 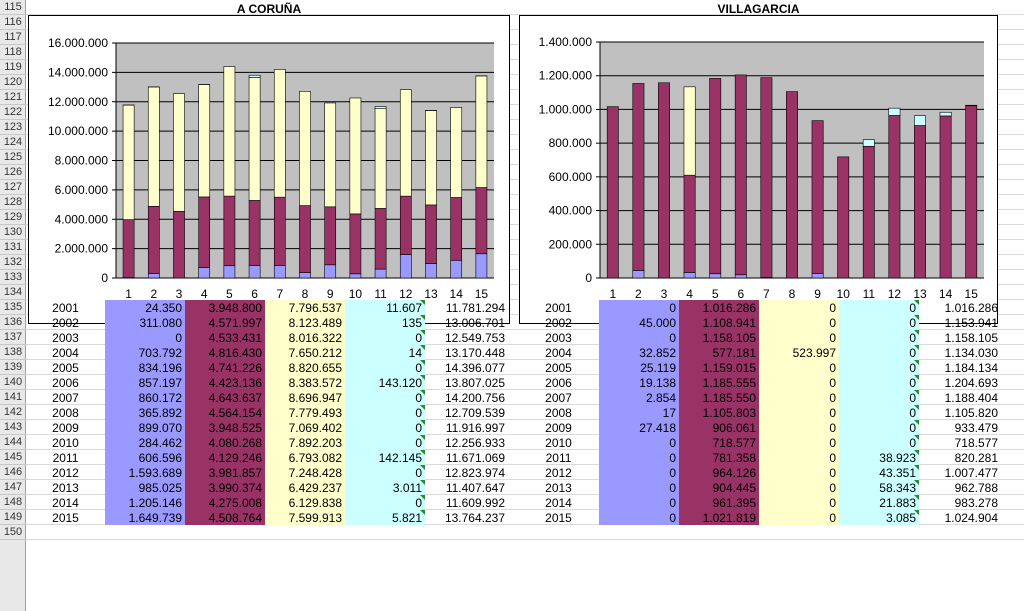 What do you see at coordinates (13, 112) in the screenshot?
I see `row-number: 122` at bounding box center [13, 112].